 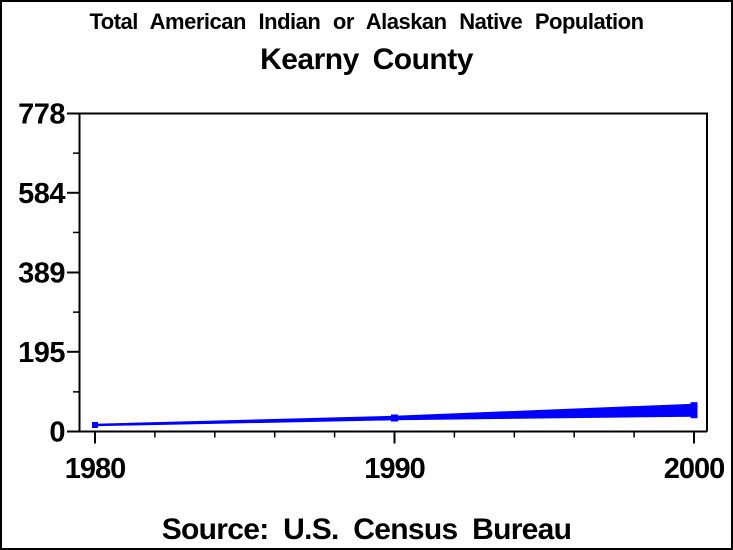 What do you see at coordinates (41, 353) in the screenshot?
I see `y-tick-label: 195` at bounding box center [41, 353].